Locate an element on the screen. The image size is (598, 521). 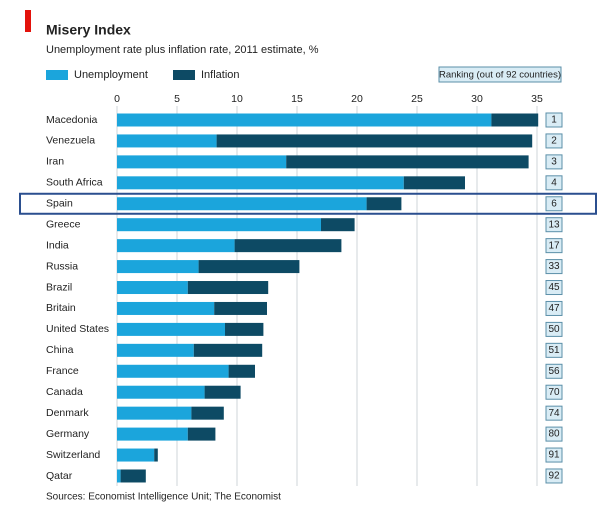
x-tick-label: 5 is located at coordinates (177, 99).